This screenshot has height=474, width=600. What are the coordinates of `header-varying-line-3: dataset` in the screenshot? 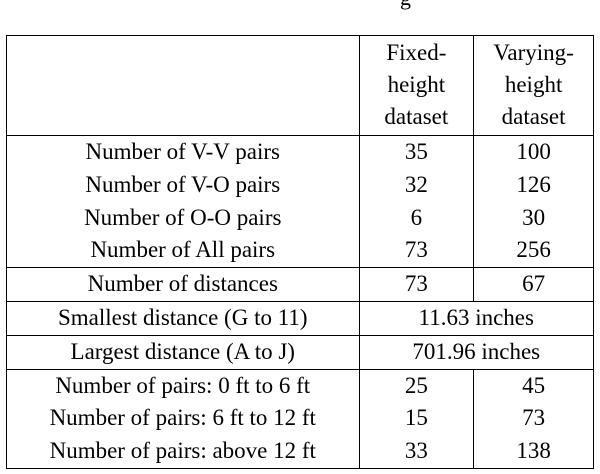 It's located at (533, 116).